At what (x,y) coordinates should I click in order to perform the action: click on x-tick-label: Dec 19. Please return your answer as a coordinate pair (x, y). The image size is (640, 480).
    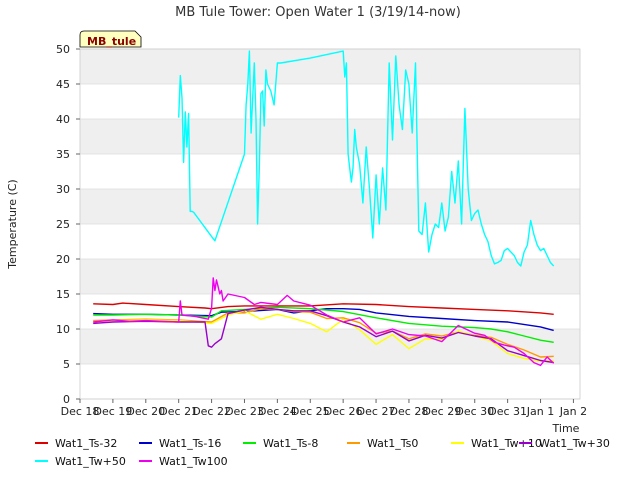
    Looking at the image, I should click on (113, 411).